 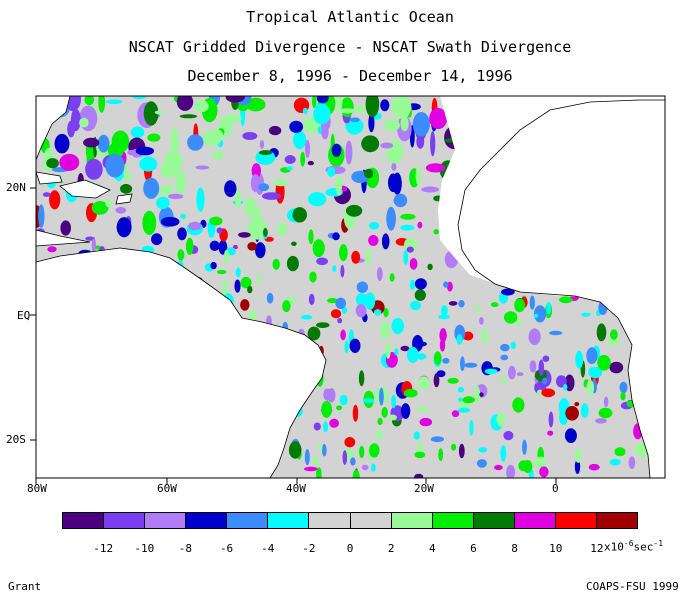 What do you see at coordinates (424, 488) in the screenshot?
I see `lon-label-20w: 20W` at bounding box center [424, 488].